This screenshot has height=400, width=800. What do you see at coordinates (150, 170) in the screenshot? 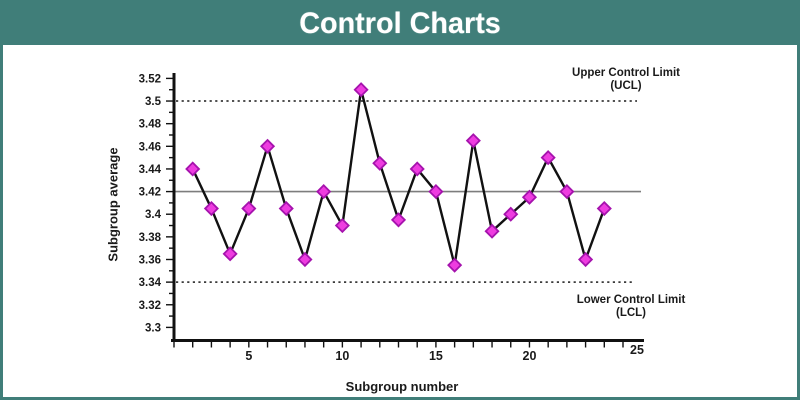
I see `y-tick-label: 3.44` at bounding box center [150, 170].